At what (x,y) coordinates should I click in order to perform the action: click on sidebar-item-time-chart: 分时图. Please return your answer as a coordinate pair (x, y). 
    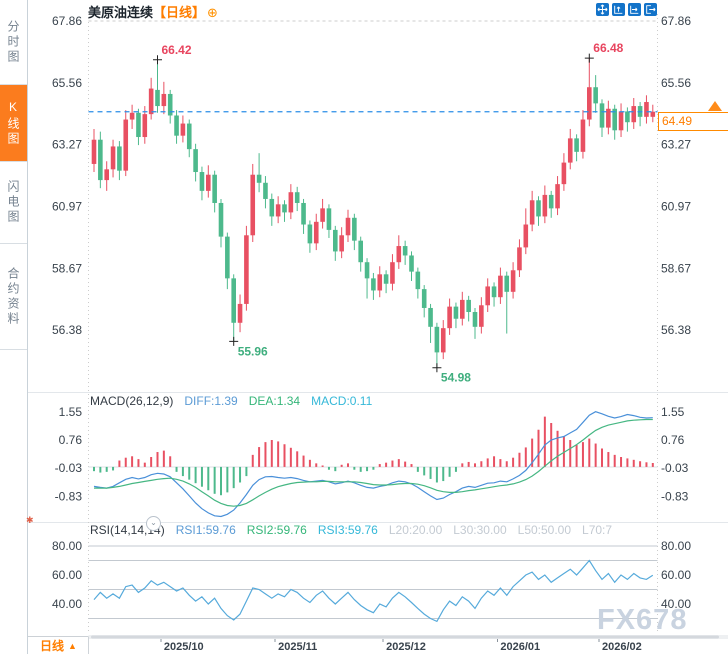
    Looking at the image, I should click on (13, 42).